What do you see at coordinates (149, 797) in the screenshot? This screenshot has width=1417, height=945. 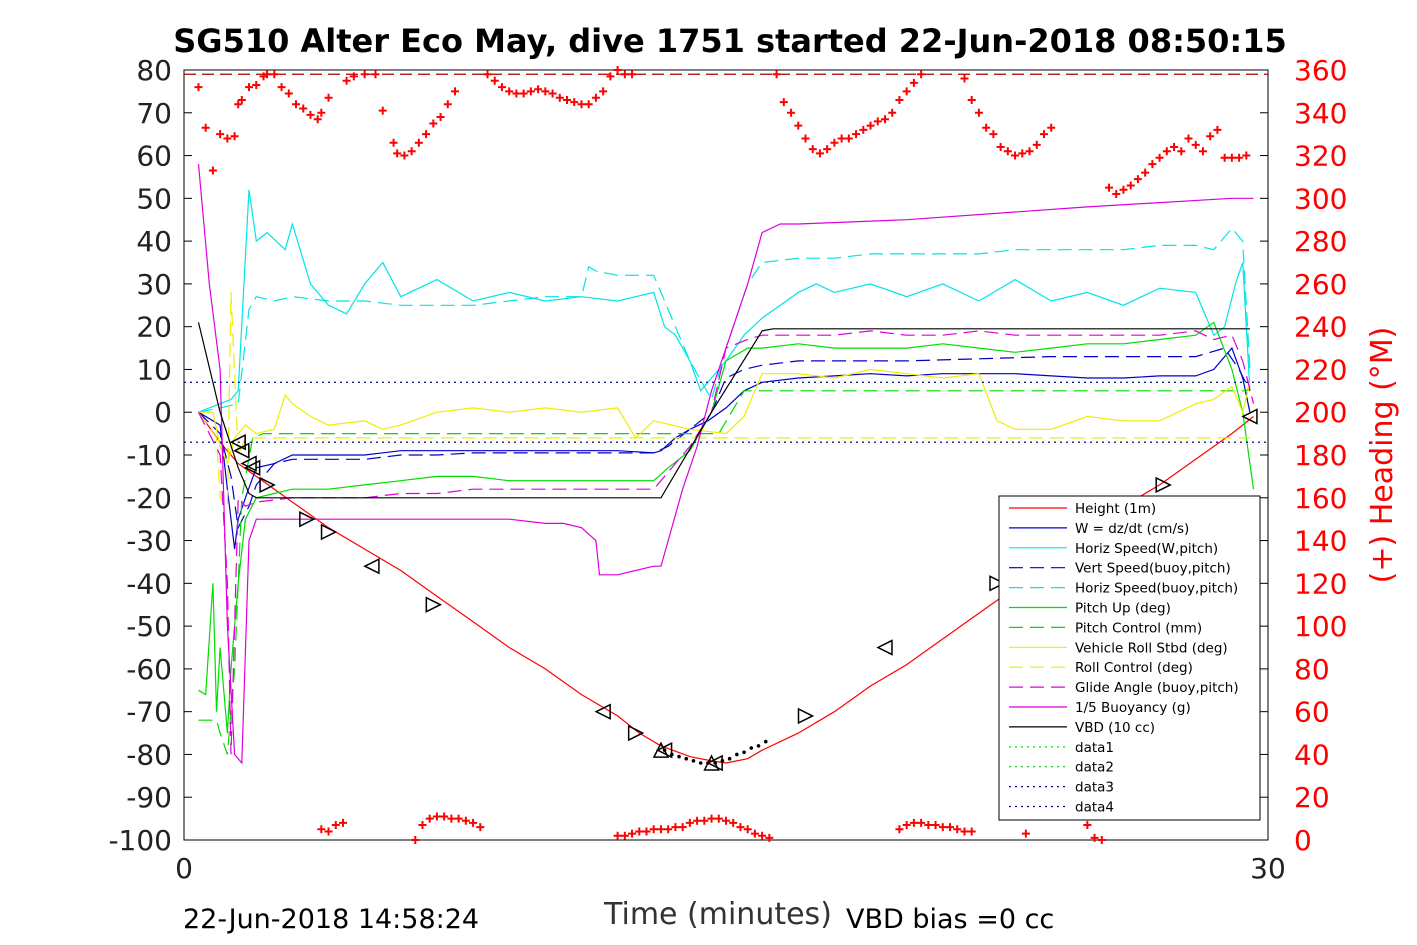 I see `left-tick-label-17: -90` at bounding box center [149, 797].